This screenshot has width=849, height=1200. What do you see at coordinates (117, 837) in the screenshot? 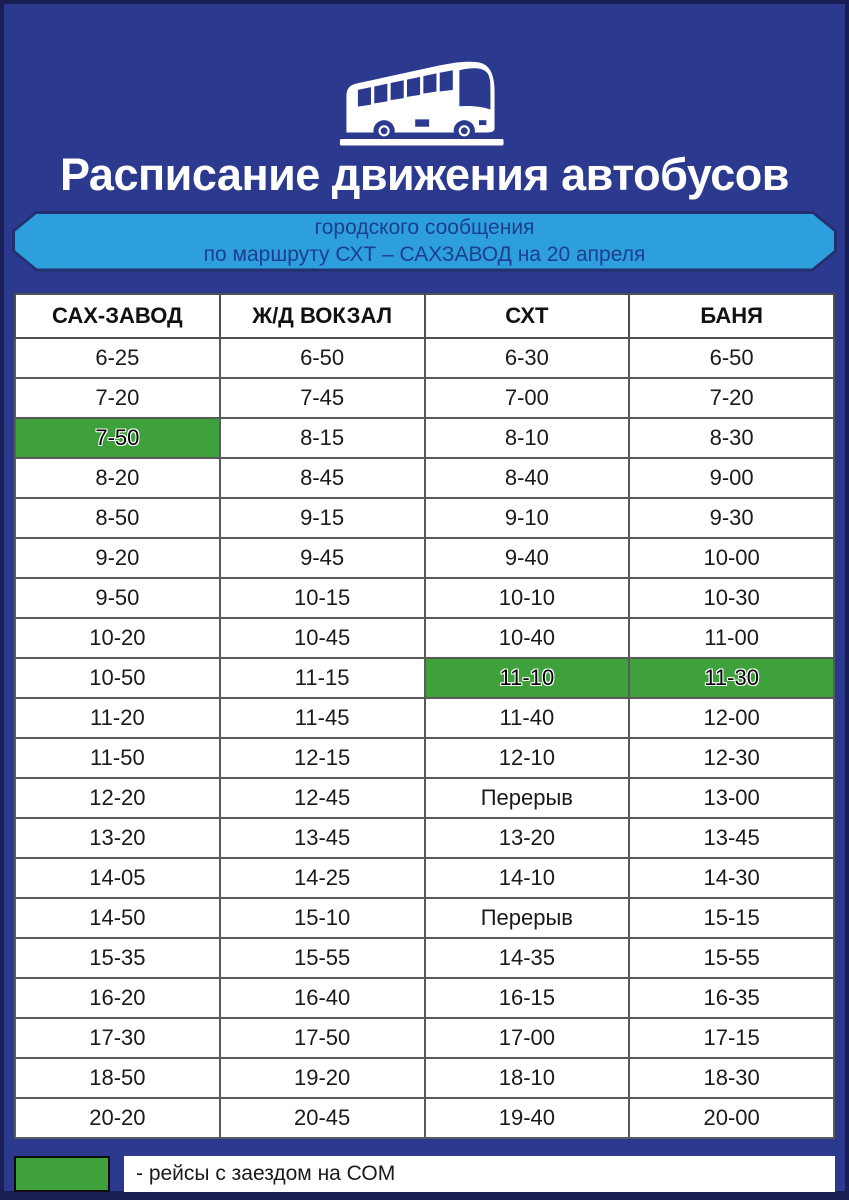
I see `time-cell: 13-20` at bounding box center [117, 837].